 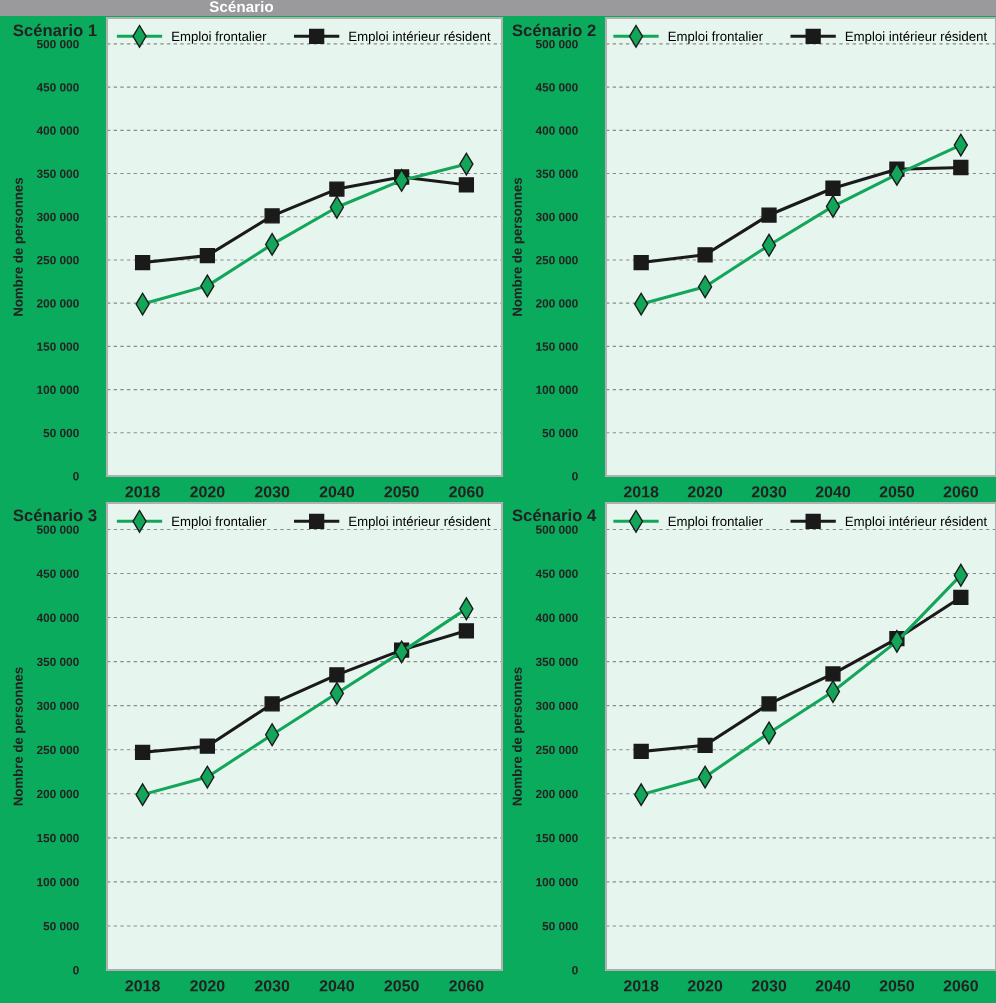 I want to click on chart-title: Scénario 3, so click(x=55, y=515).